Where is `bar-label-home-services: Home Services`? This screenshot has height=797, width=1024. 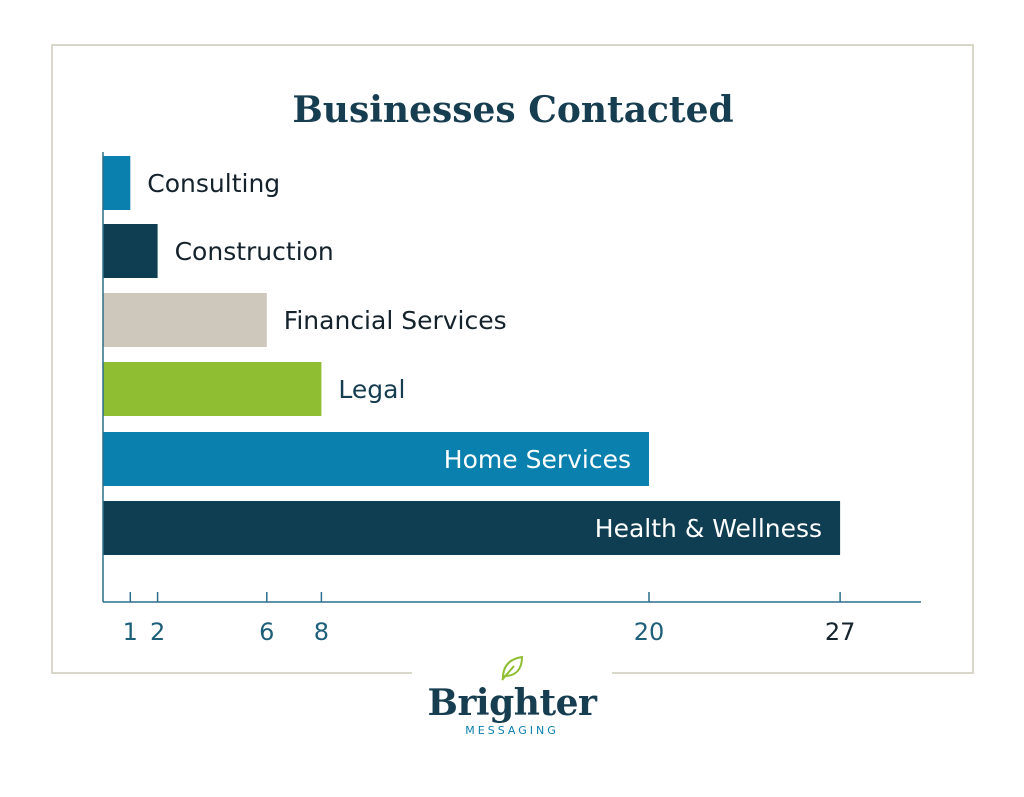 bar-label-home-services: Home Services is located at coordinates (537, 459).